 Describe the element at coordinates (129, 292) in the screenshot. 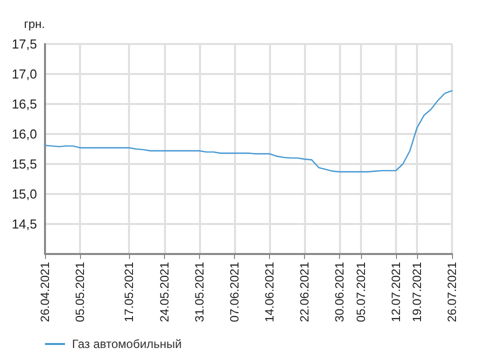

I see `x-tick-label: 17.05.2021` at that location.